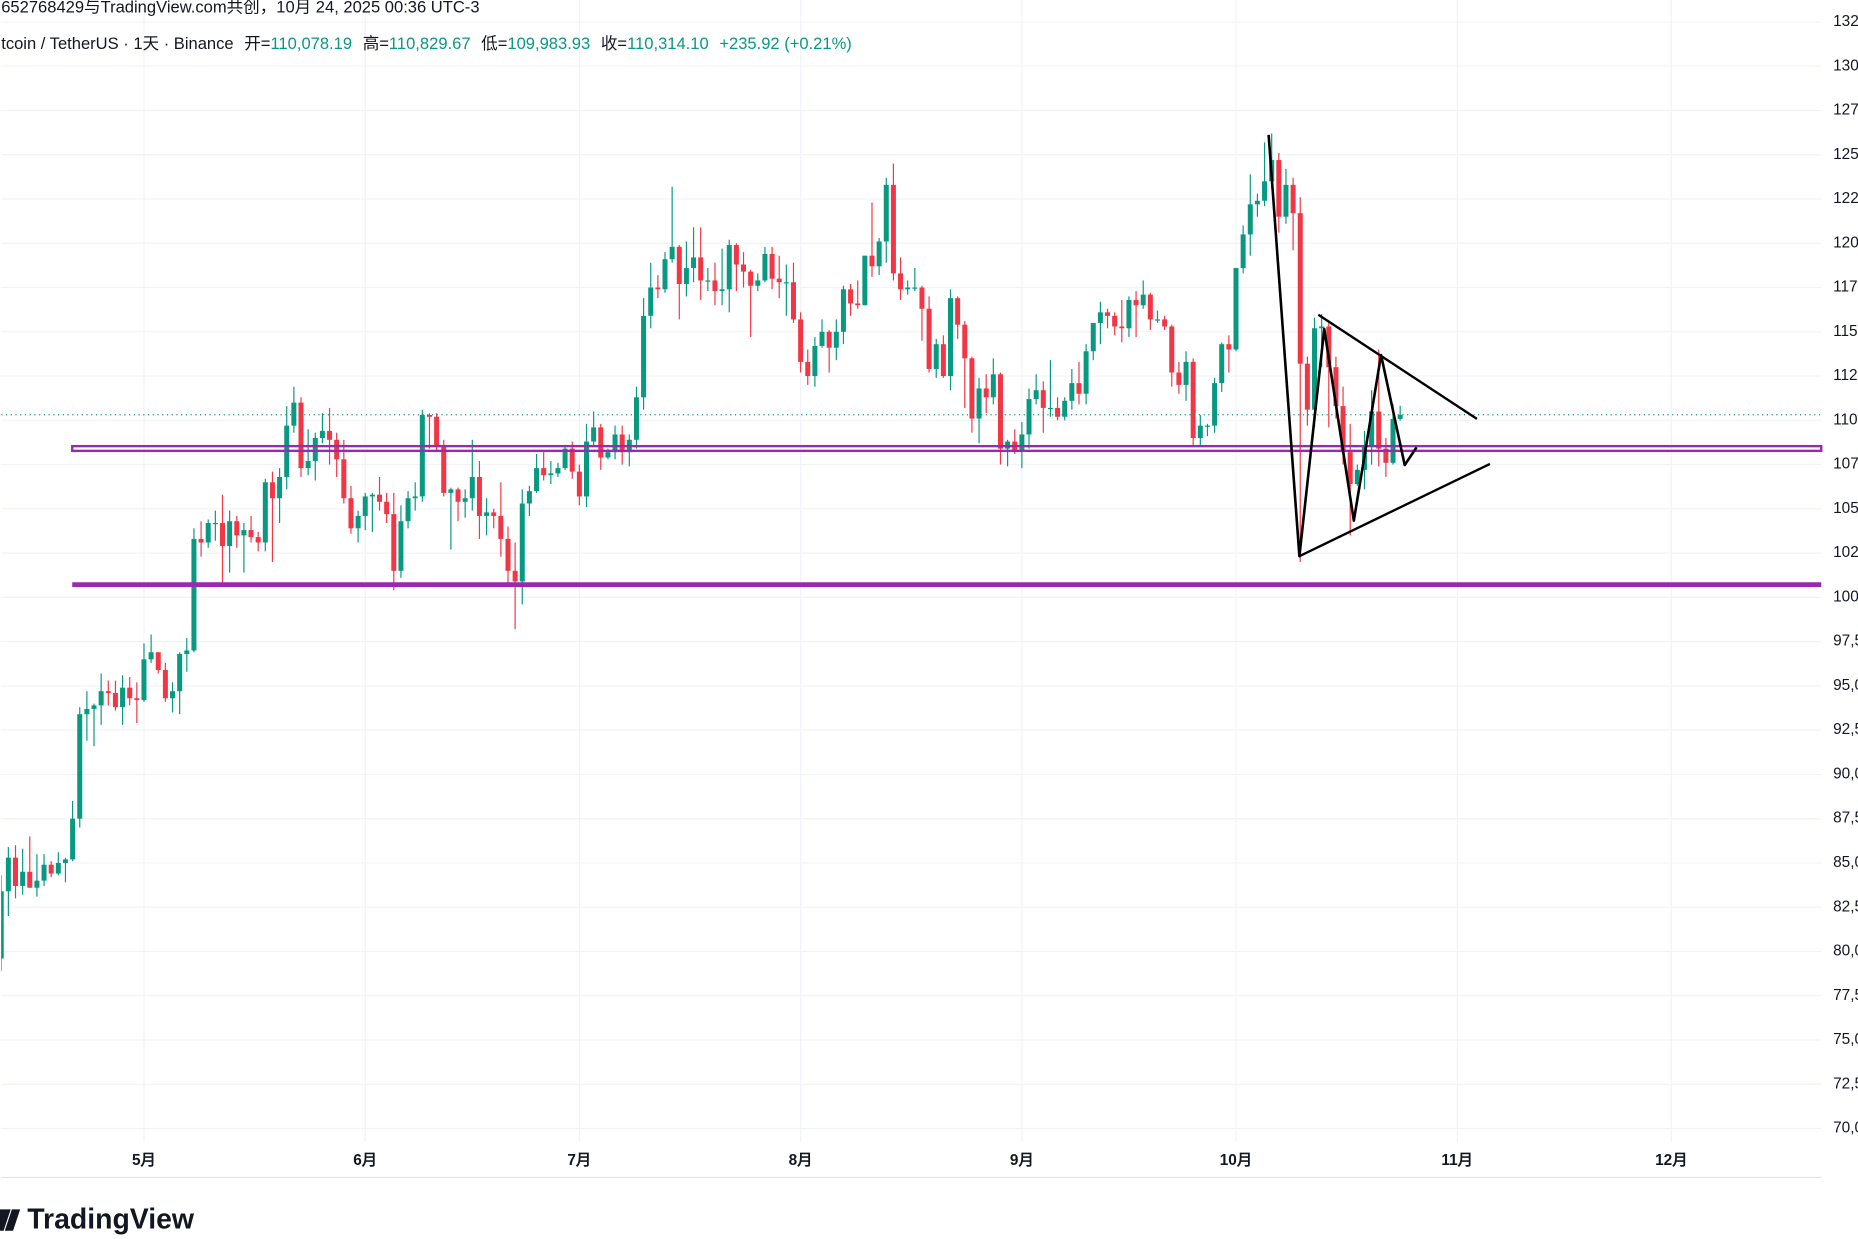 This screenshot has width=1858, height=1239. What do you see at coordinates (614, 43) in the screenshot?
I see `ohlc-label: 收=` at bounding box center [614, 43].